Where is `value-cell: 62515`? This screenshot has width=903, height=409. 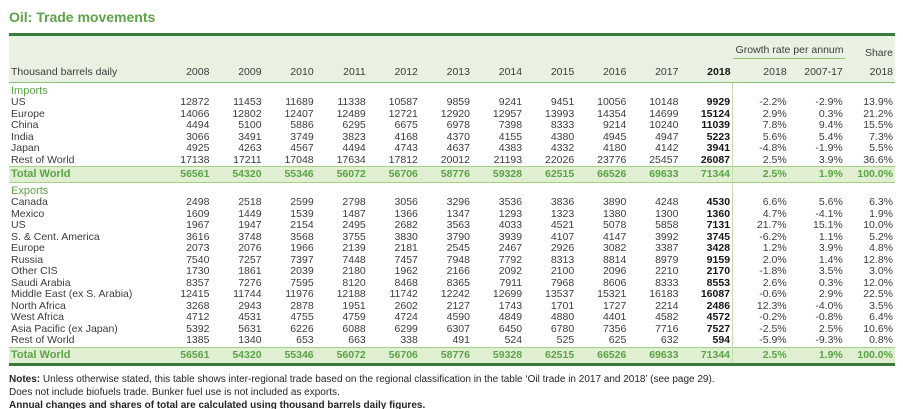 value-cell: 62515 is located at coordinates (550, 355).